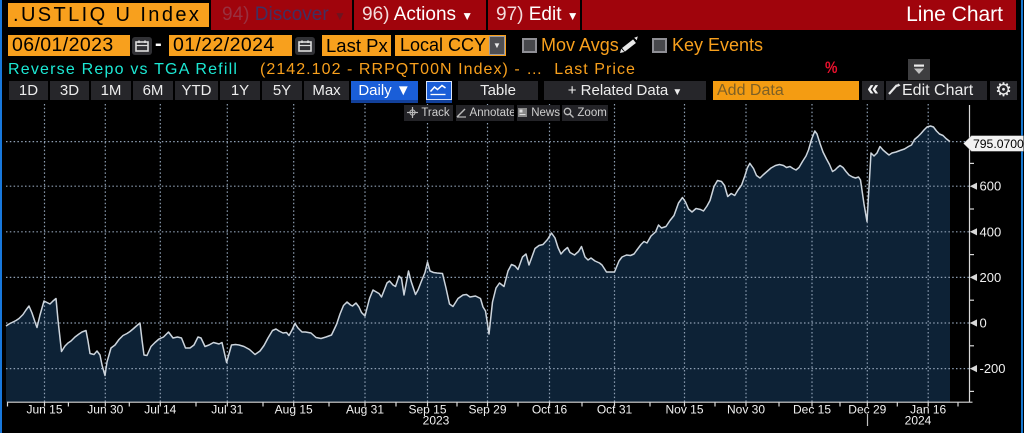 Image resolution: width=1024 pixels, height=433 pixels. I want to click on svg-text: 2023, so click(436, 421).